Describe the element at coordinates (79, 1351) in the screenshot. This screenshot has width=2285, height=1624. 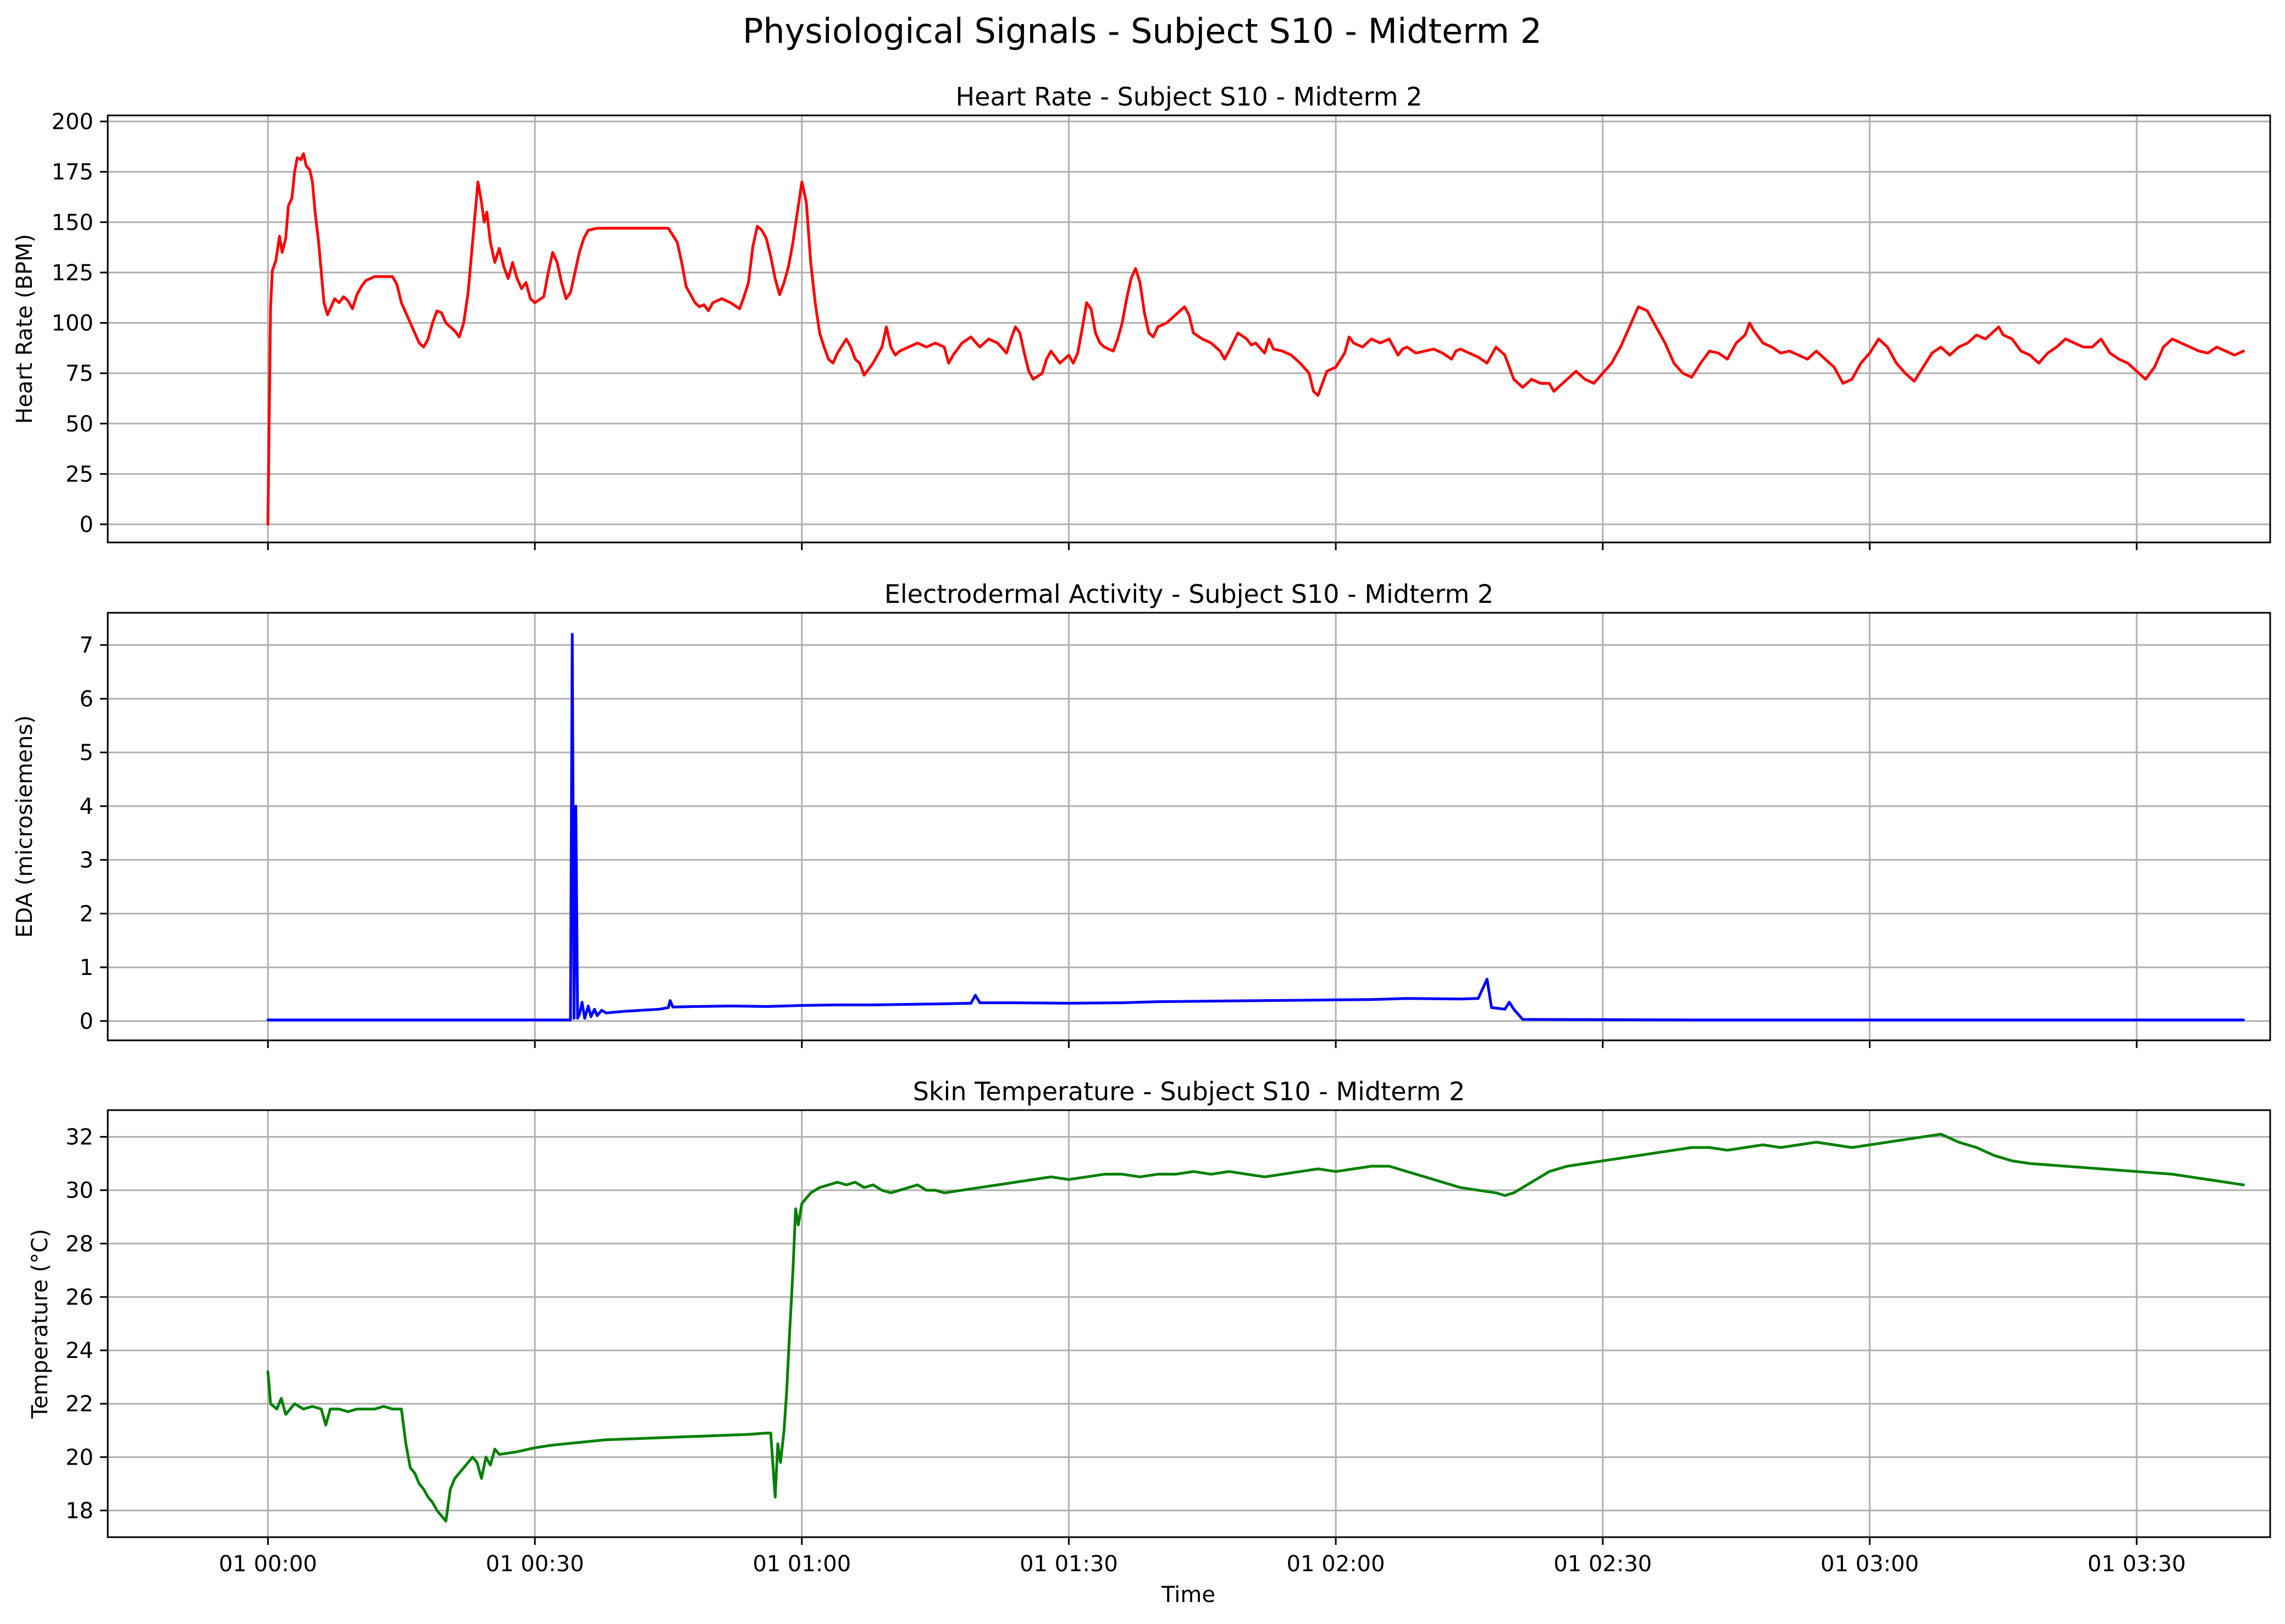
I see `temp-ytick-label-3: 24` at that location.